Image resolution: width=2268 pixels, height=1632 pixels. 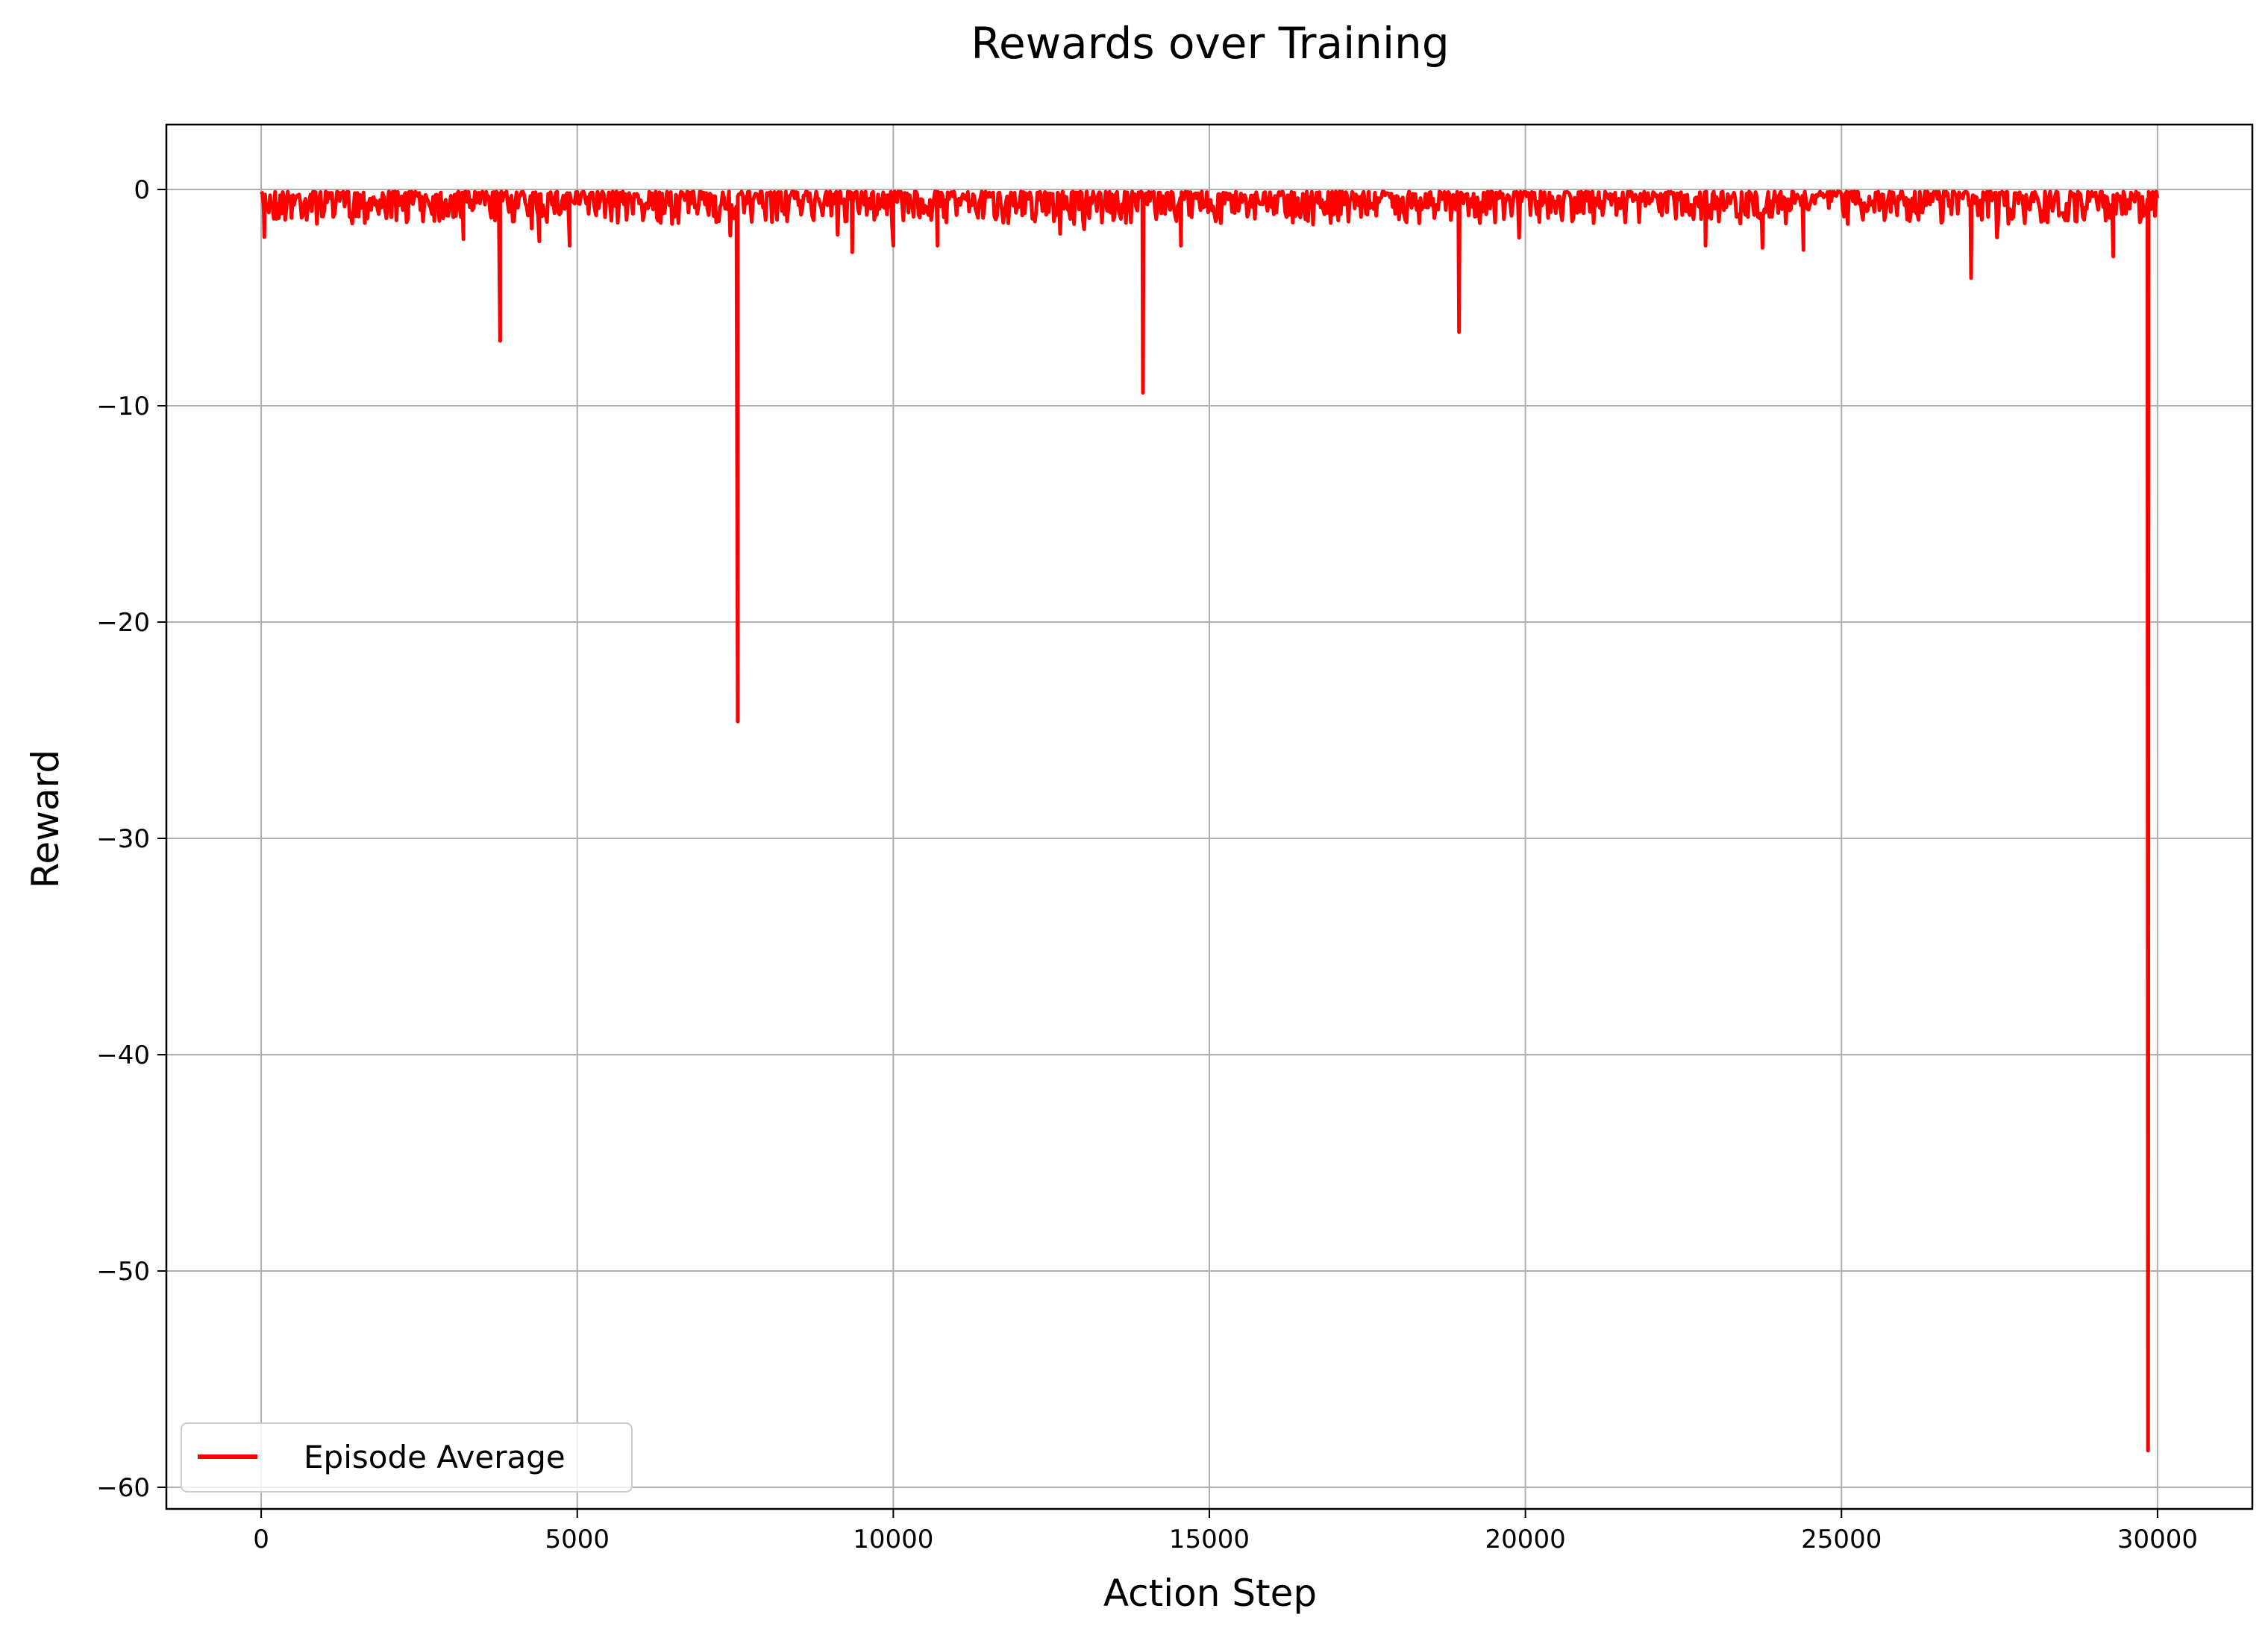 What do you see at coordinates (1841, 1539) in the screenshot?
I see `x-tick-label: 25000` at bounding box center [1841, 1539].